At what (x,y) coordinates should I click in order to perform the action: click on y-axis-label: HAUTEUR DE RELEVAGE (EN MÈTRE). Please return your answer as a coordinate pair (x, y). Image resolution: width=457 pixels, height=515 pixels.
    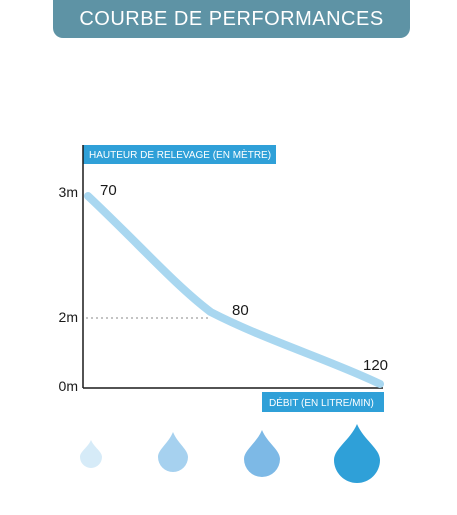
    Looking at the image, I should click on (180, 154).